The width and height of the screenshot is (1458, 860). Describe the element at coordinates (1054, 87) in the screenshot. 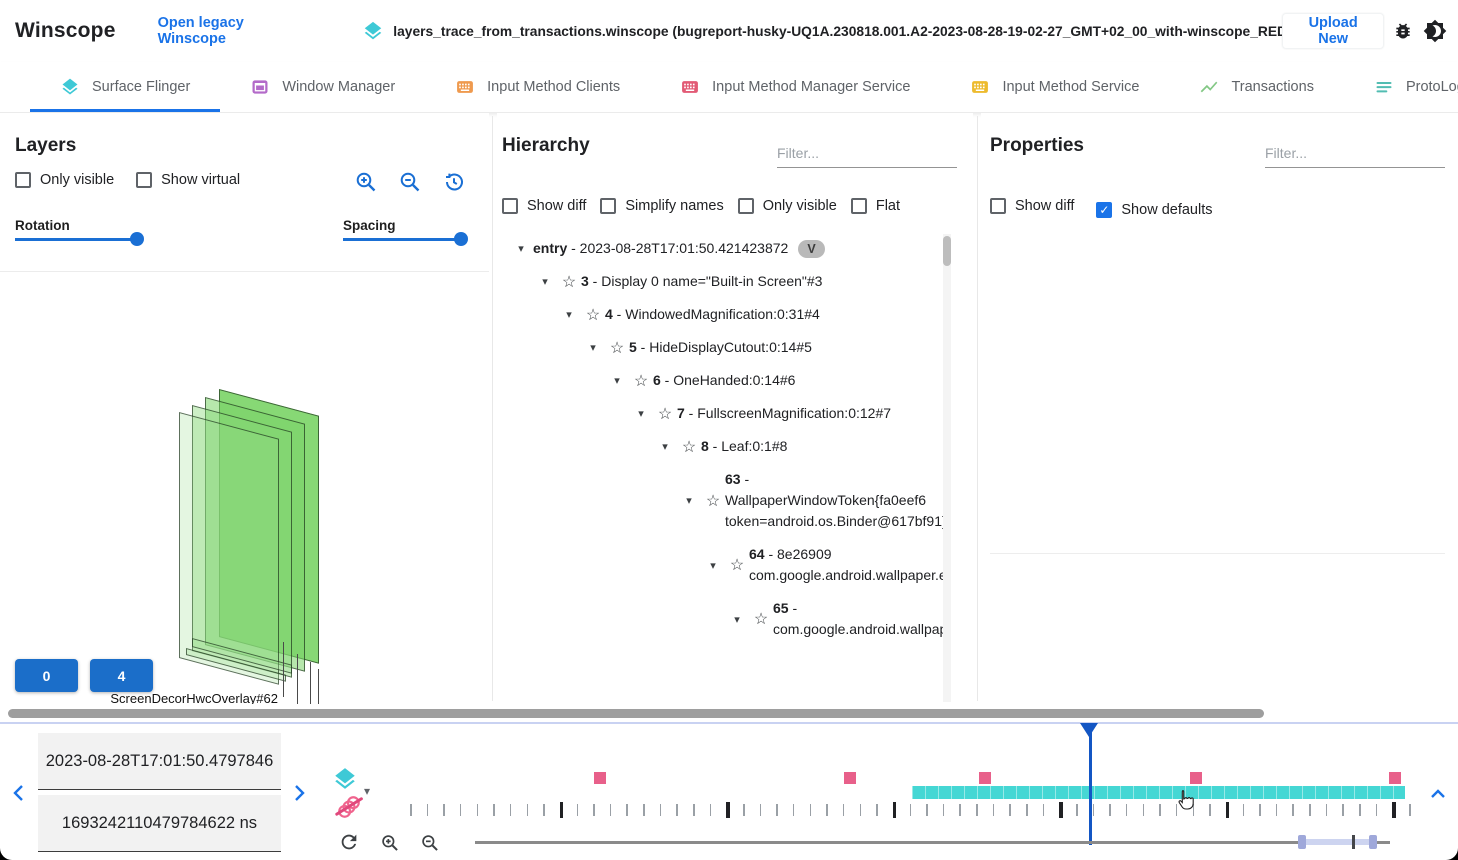

I see `tab-input-method-service: Input Method Service` at that location.